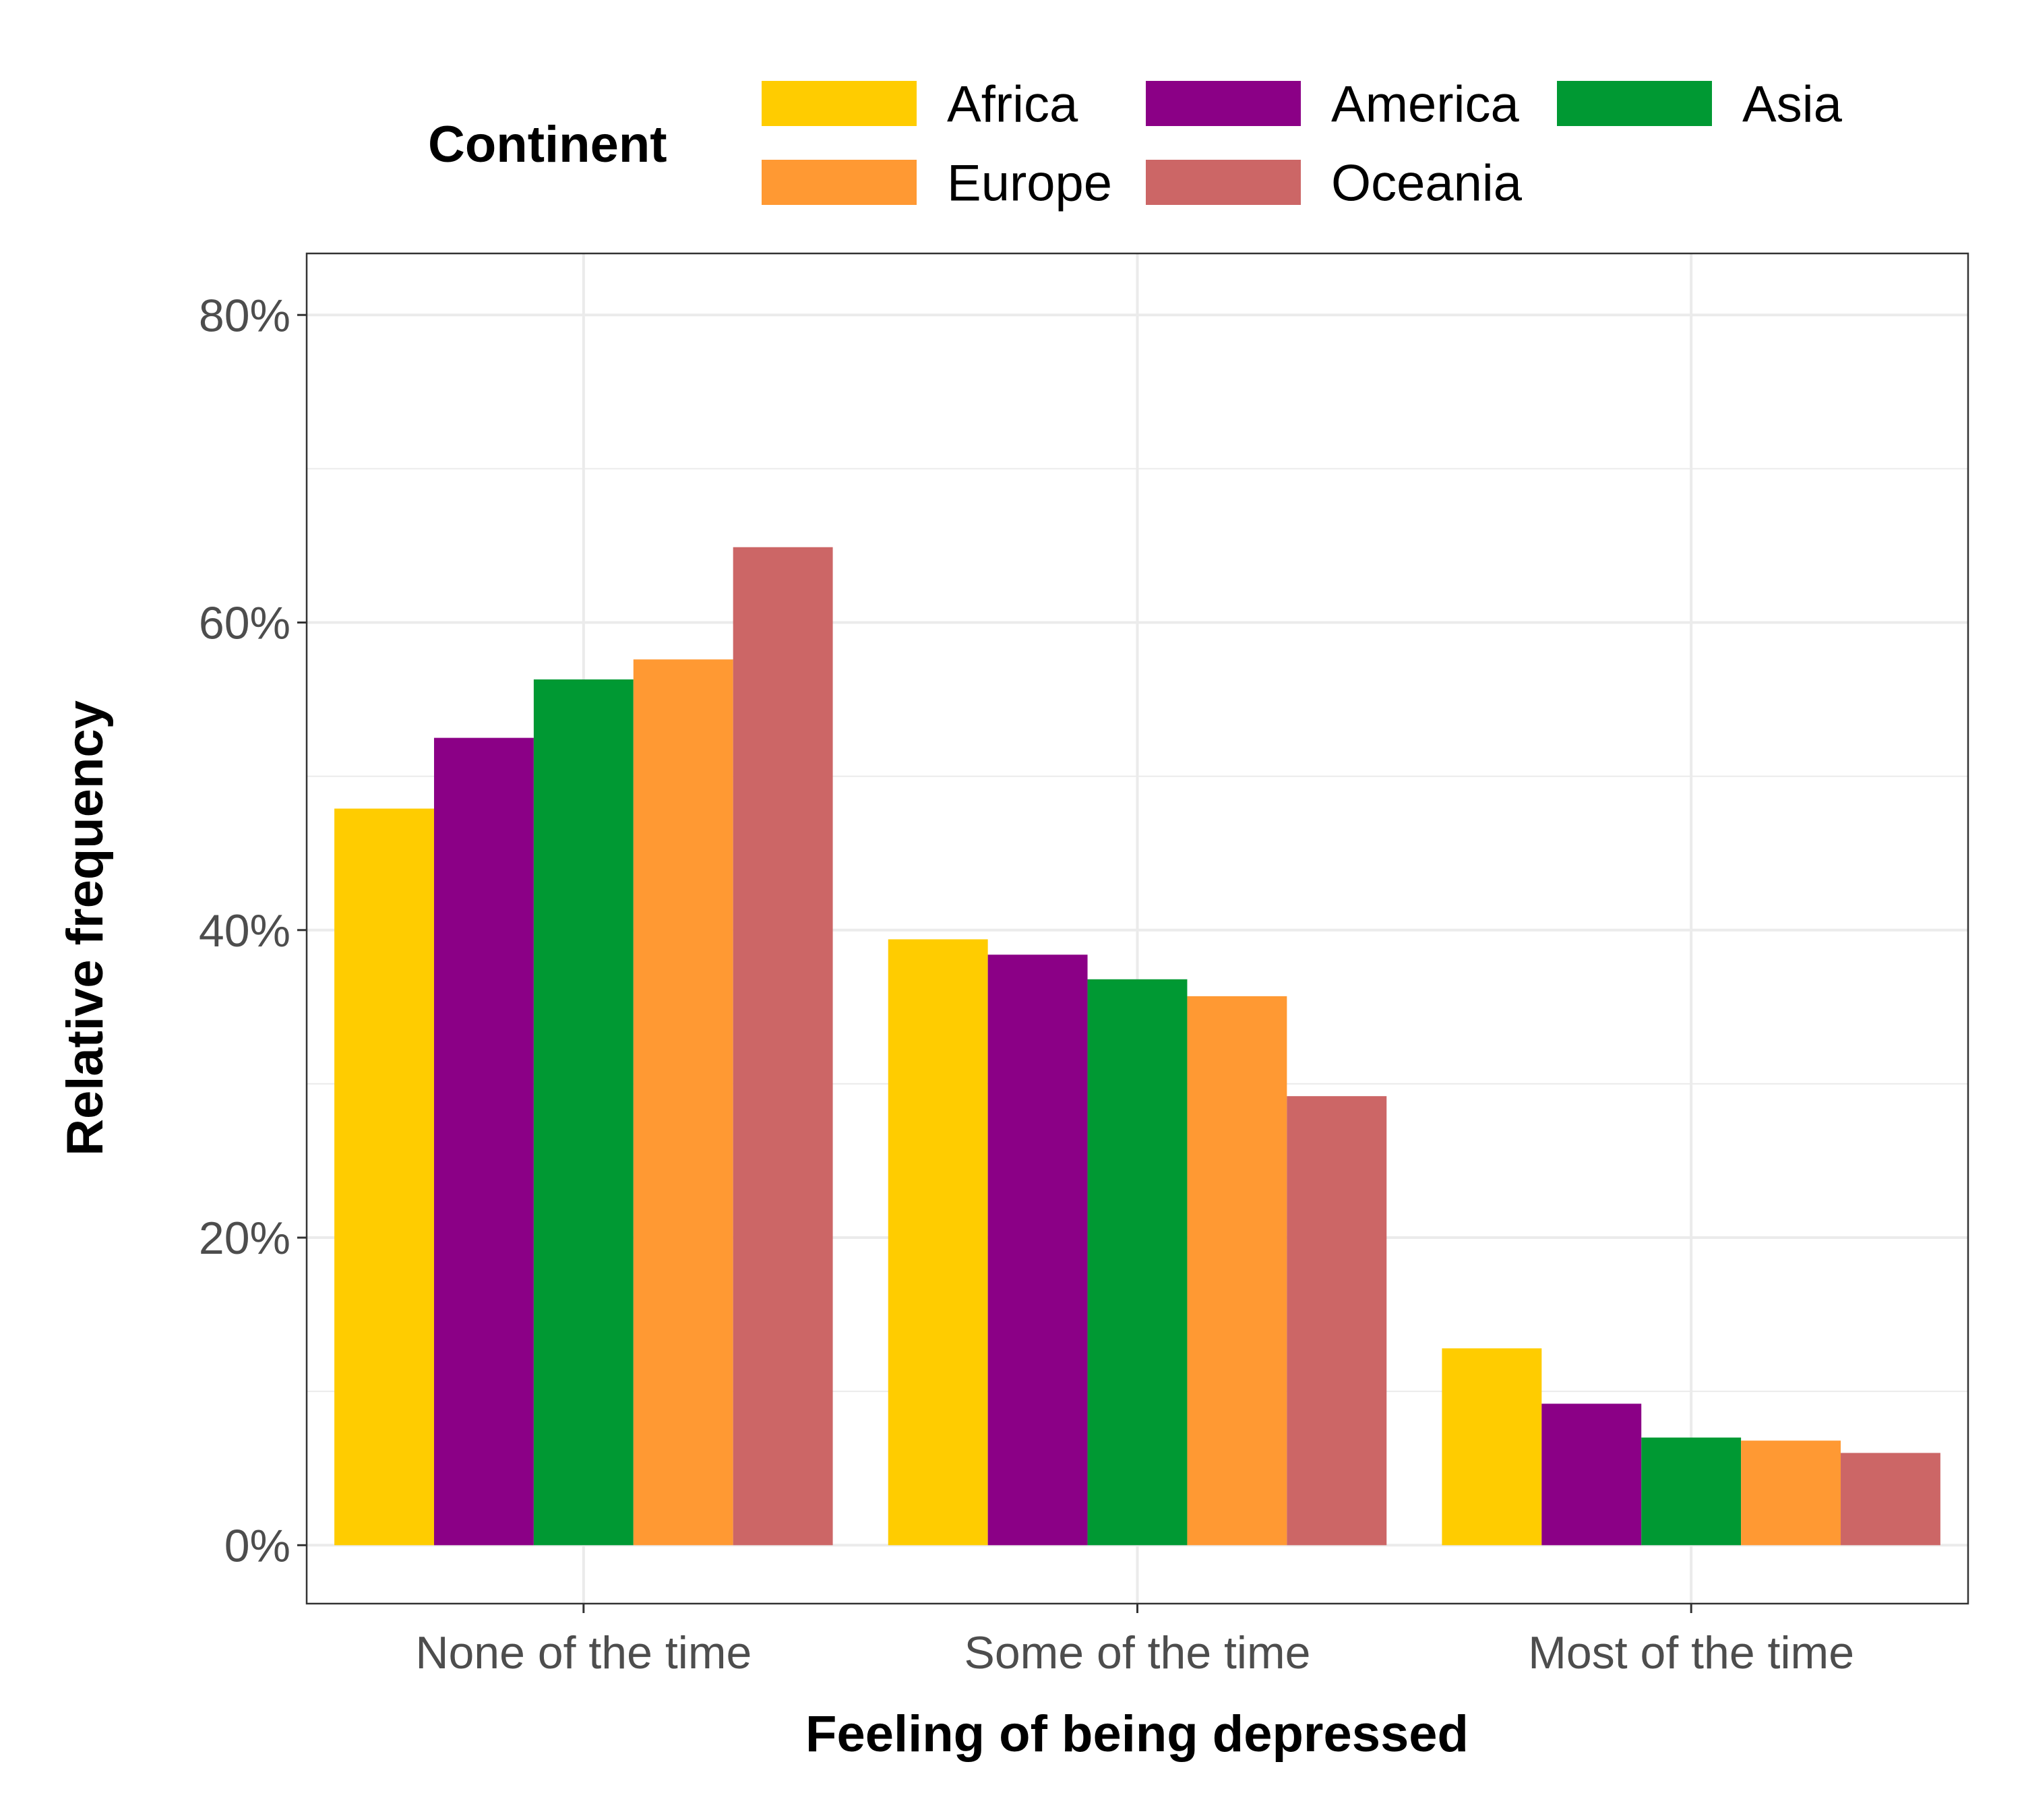 This screenshot has width=2022, height=1820. Describe the element at coordinates (1223, 103) in the screenshot. I see `legend-key-america` at that location.